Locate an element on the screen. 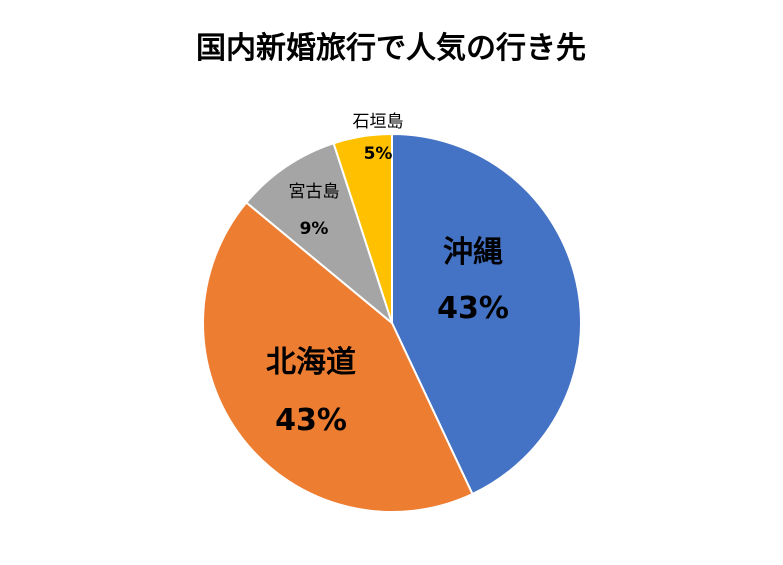 This screenshot has width=783, height=565. label-miyakojima-name: 宮古島 is located at coordinates (314, 192).